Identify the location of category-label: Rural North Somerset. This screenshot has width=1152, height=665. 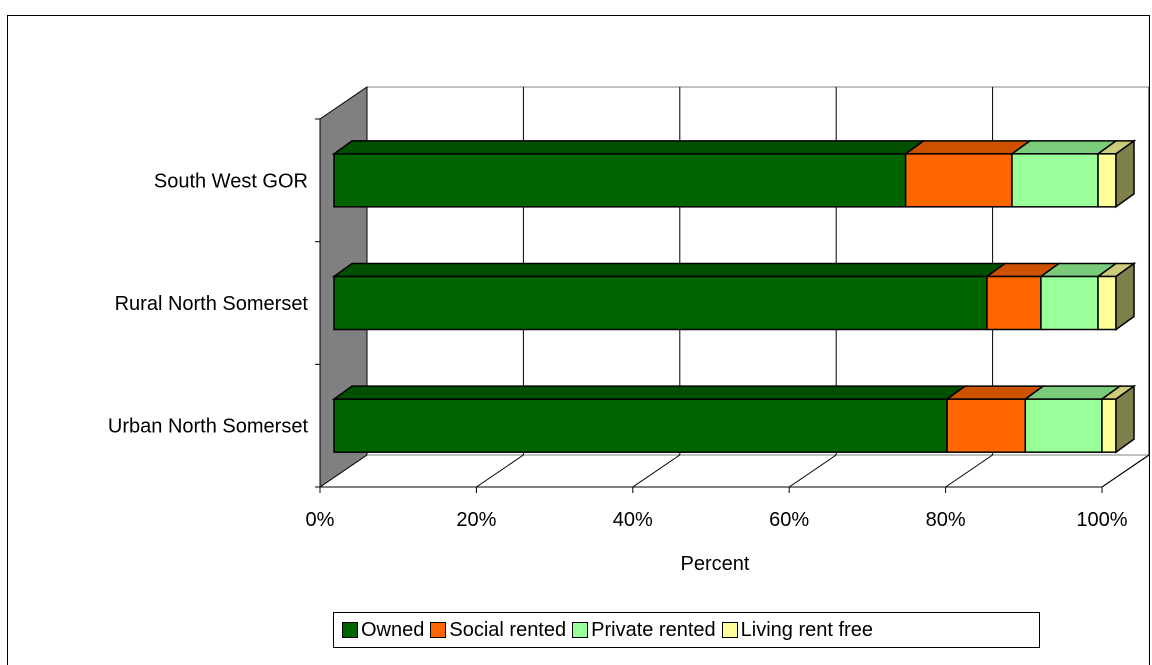
(212, 304).